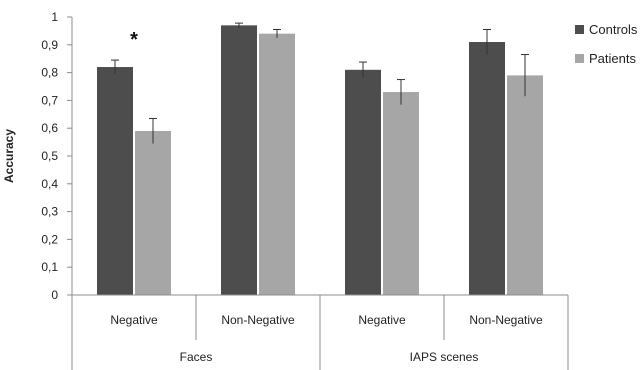 The width and height of the screenshot is (643, 370). I want to click on y-tick-label: 0,8, so click(49, 73).